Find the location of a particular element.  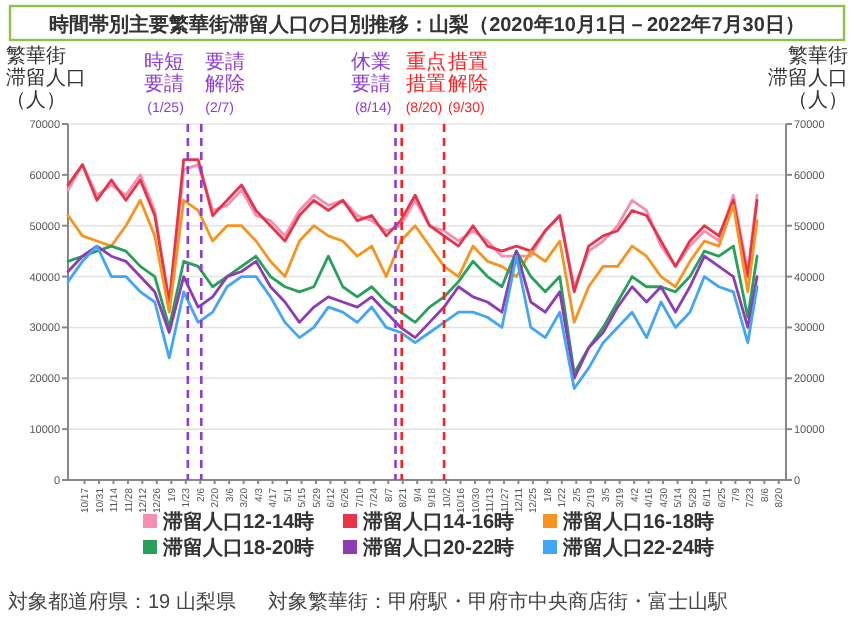

text: 対象繁華街：甲府駅・甲府市中央商店街・富士山駅 is located at coordinates (497, 602).